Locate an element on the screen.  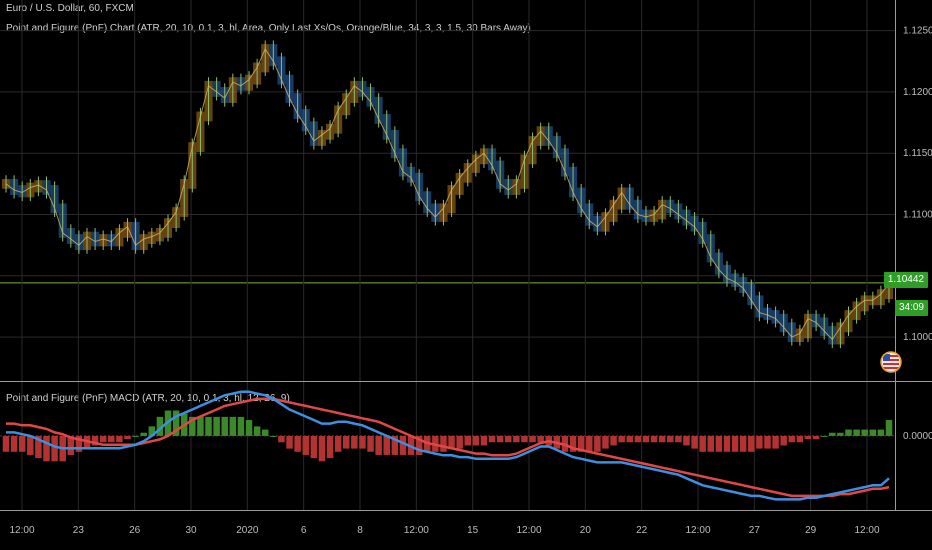
currency-flag-icon is located at coordinates (891, 362).